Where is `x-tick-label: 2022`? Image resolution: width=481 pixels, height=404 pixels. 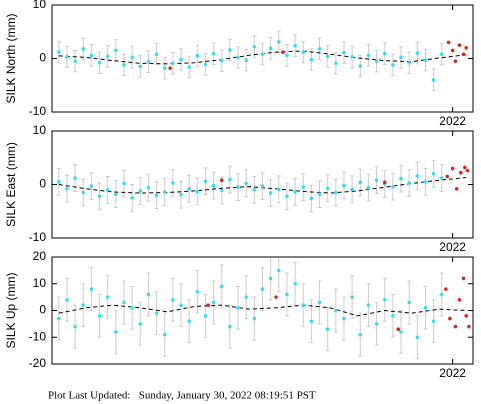 x-tick-label: 2022 is located at coordinates (452, 373).